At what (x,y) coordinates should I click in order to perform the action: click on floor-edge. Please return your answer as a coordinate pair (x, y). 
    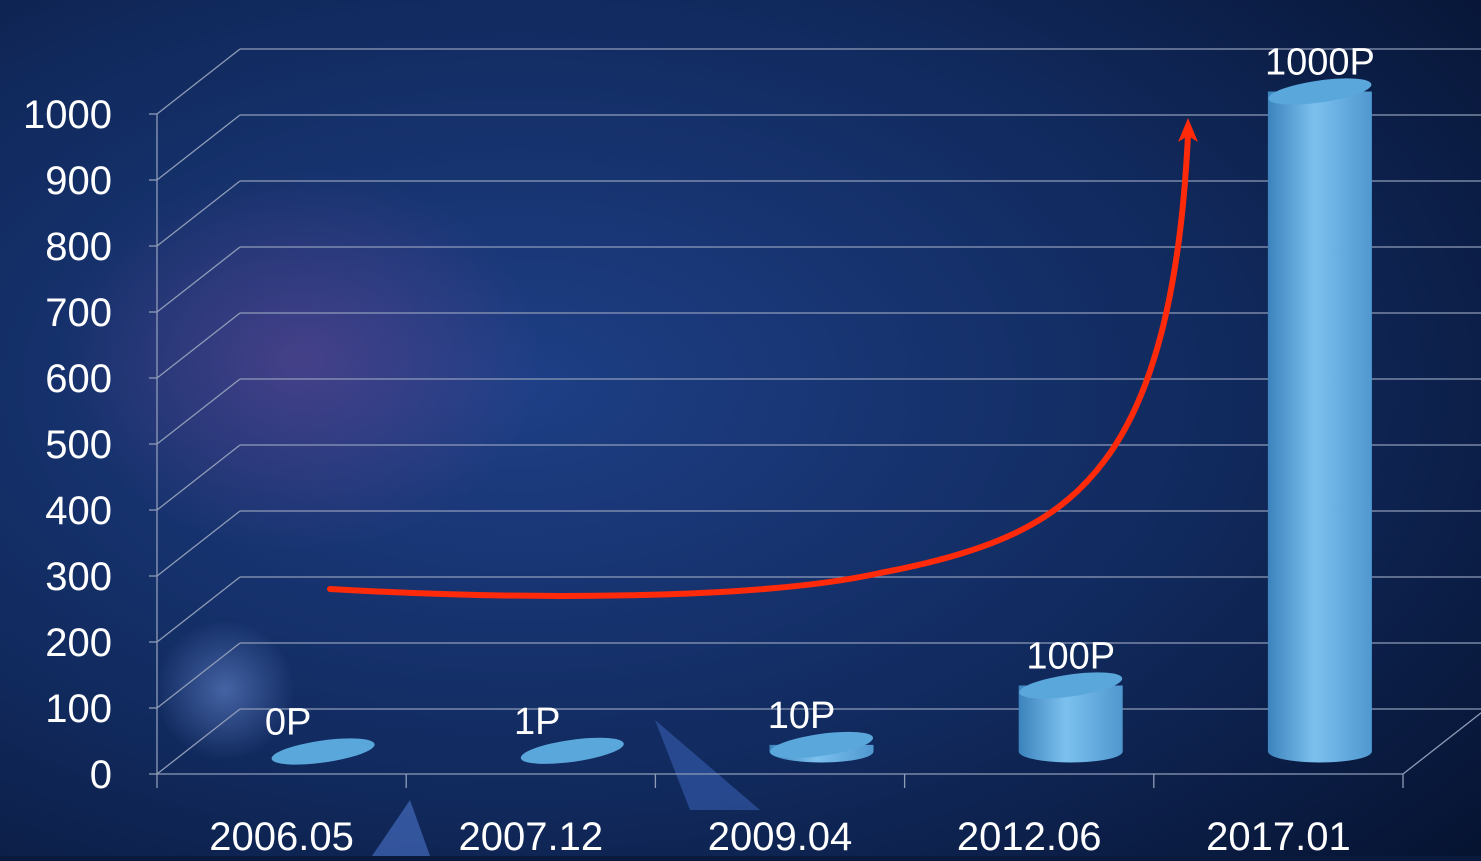
    Looking at the image, I should click on (1441, 743).